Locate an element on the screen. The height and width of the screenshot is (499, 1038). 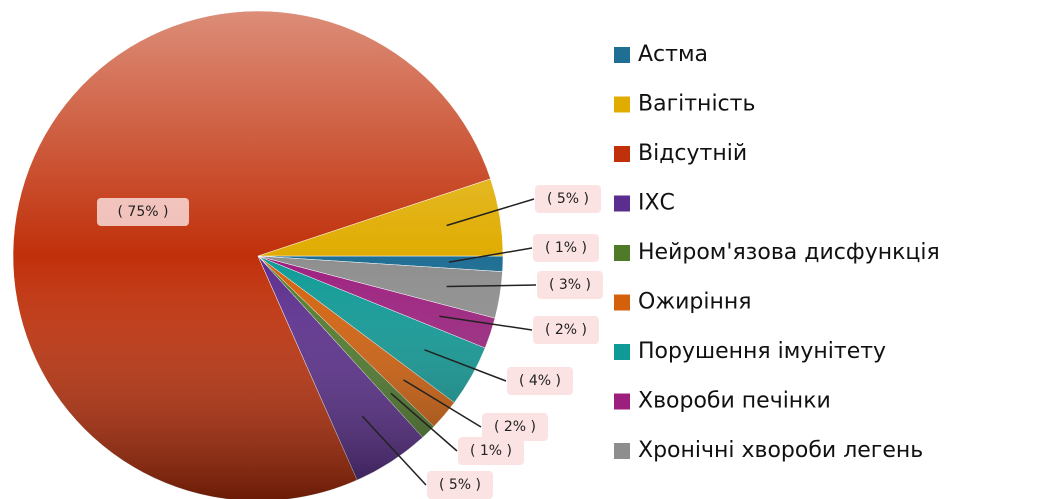
legend-label: Хвороби печінки is located at coordinates (734, 401).